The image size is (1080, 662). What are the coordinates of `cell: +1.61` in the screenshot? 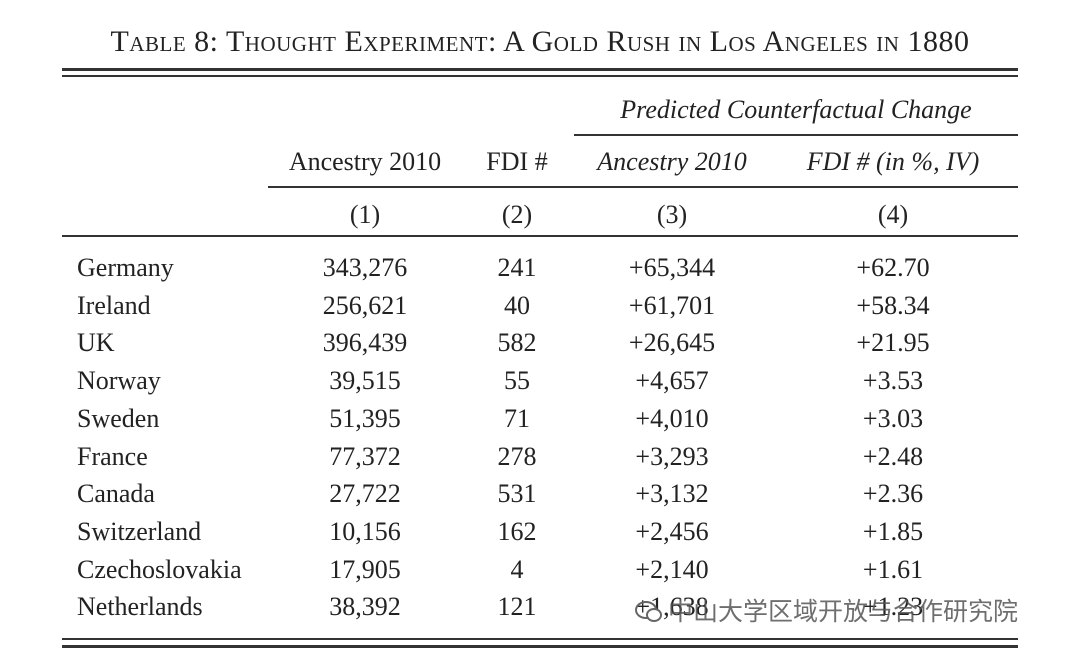 It's located at (893, 569).